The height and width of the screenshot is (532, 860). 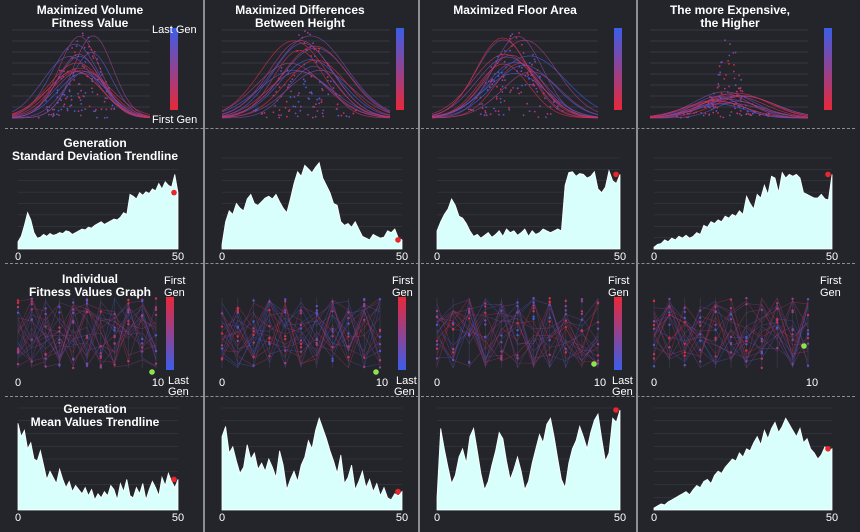 I want to click on mean-trendline-title: Generation Mean Values Trendline, so click(x=95, y=415).